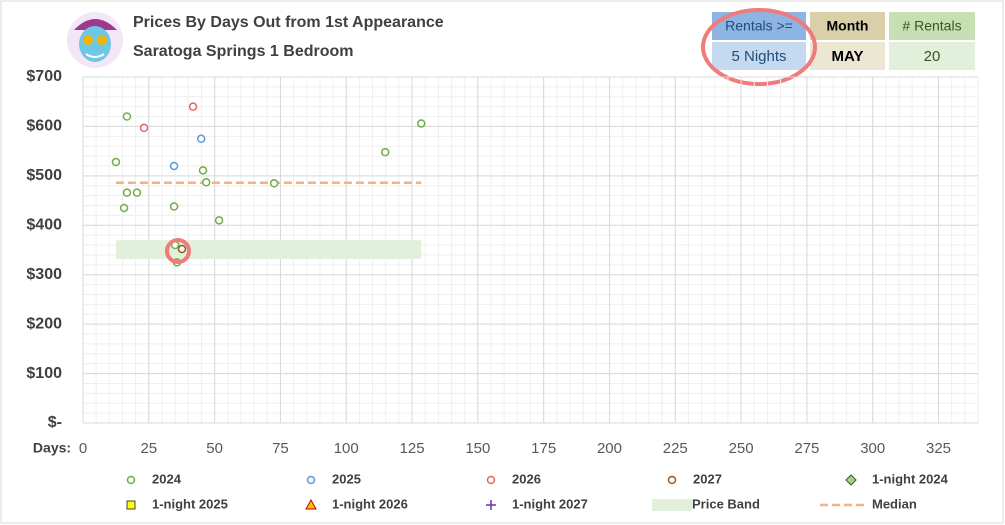  What do you see at coordinates (44, 274) in the screenshot?
I see `y-tick-label: $300` at bounding box center [44, 274].